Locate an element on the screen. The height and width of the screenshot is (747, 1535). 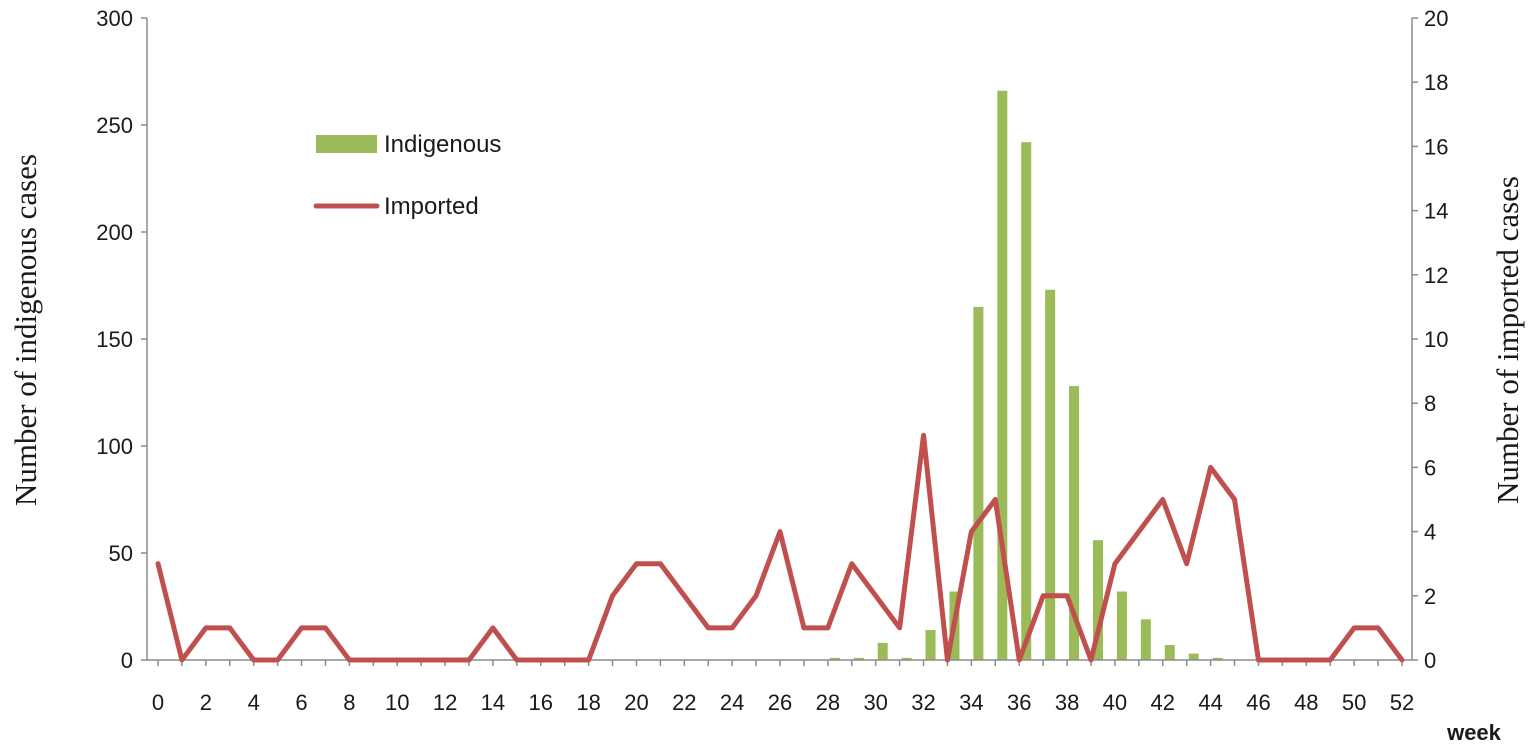
x-tick-label: 12 is located at coordinates (445, 702).